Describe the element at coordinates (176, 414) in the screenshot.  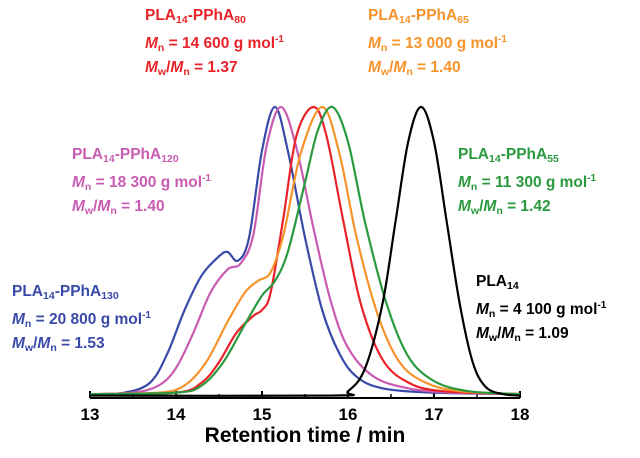
I see `x-tick-label: 14` at that location.